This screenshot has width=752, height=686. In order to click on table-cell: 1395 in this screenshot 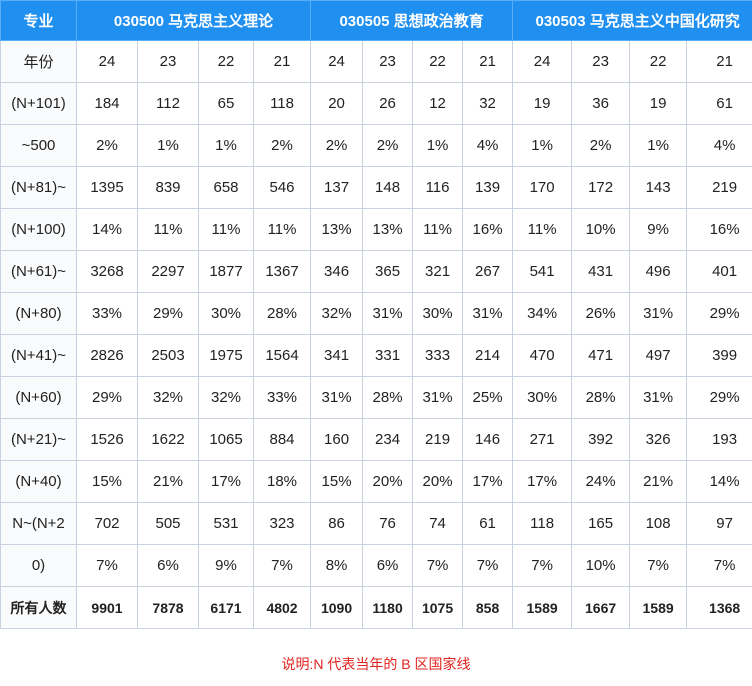, I will do `click(107, 187)`.